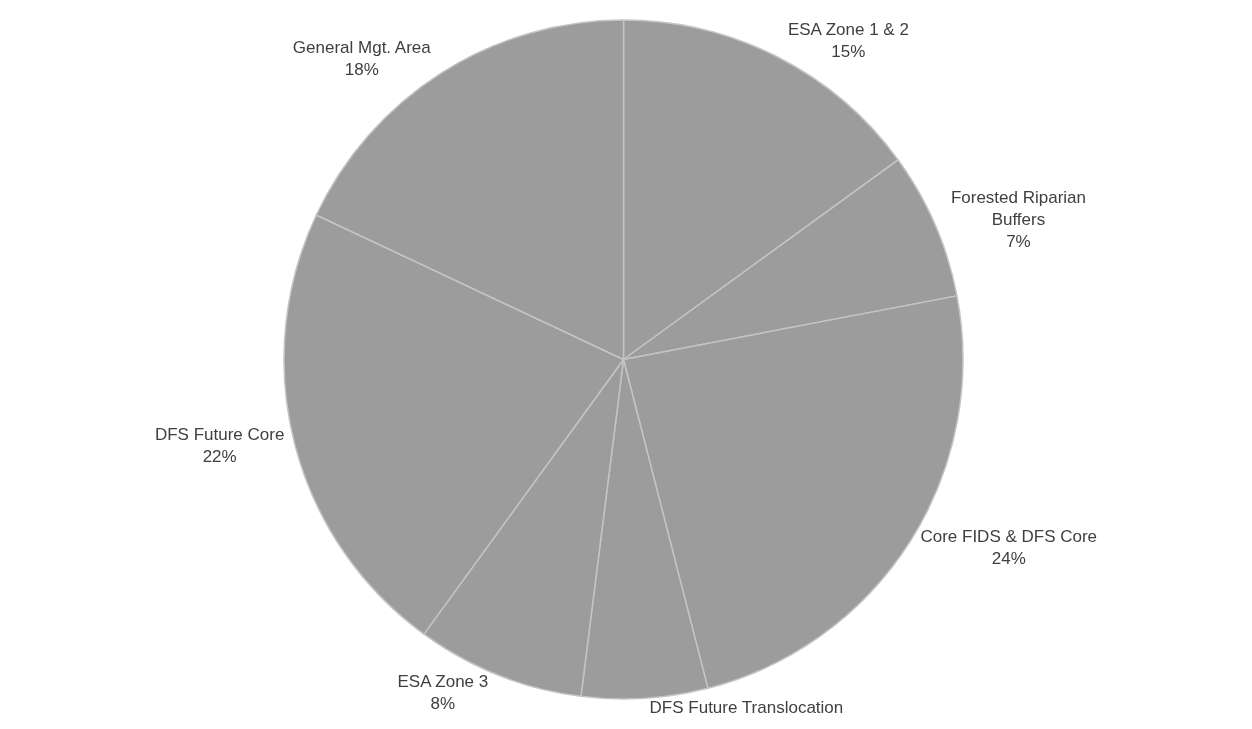 Image resolution: width=1252 pixels, height=729 pixels. Describe the element at coordinates (848, 30) in the screenshot. I see `slice-label: ESA Zone 1 & 2` at that location.